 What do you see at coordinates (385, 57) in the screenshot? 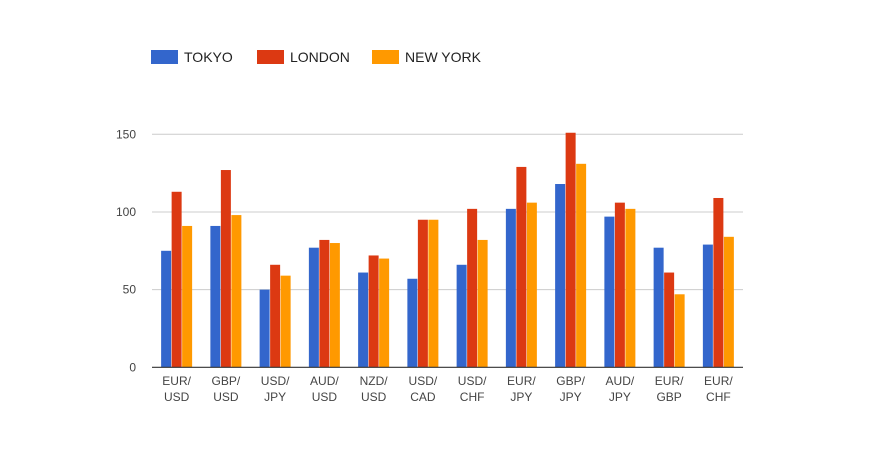
I see `legend-swatch-new-york` at bounding box center [385, 57].